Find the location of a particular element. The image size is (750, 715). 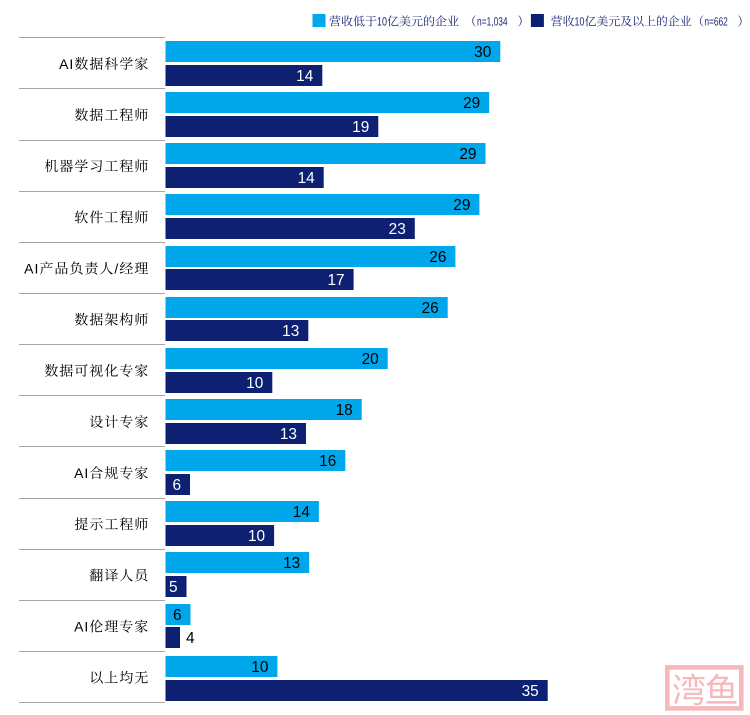

svg-text: 19 is located at coordinates (360, 127).